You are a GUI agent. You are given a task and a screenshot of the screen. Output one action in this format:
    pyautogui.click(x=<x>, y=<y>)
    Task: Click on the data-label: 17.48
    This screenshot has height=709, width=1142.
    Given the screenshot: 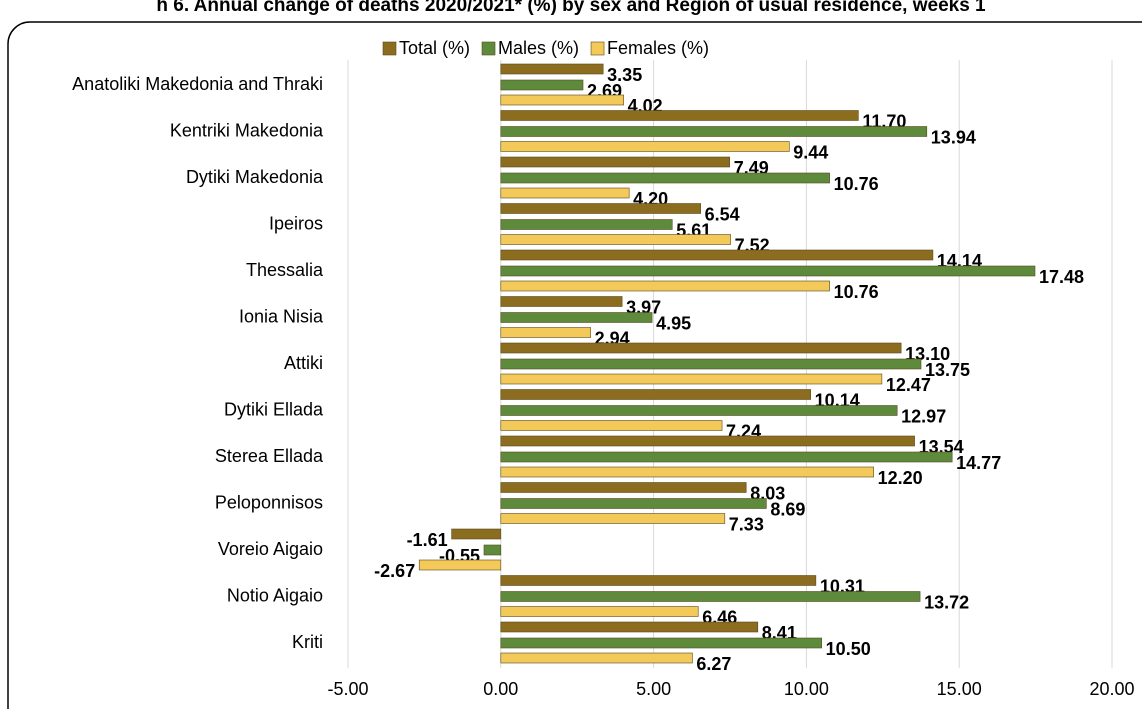 What is the action you would take?
    pyautogui.click(x=1061, y=277)
    